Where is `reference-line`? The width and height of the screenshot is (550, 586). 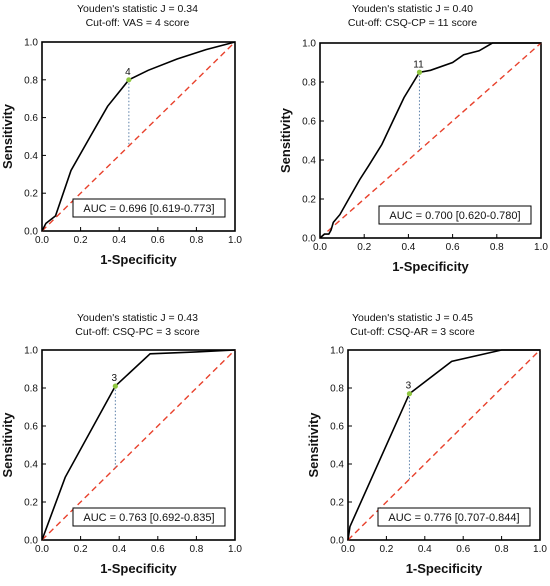
reference-line is located at coordinates (430, 140).